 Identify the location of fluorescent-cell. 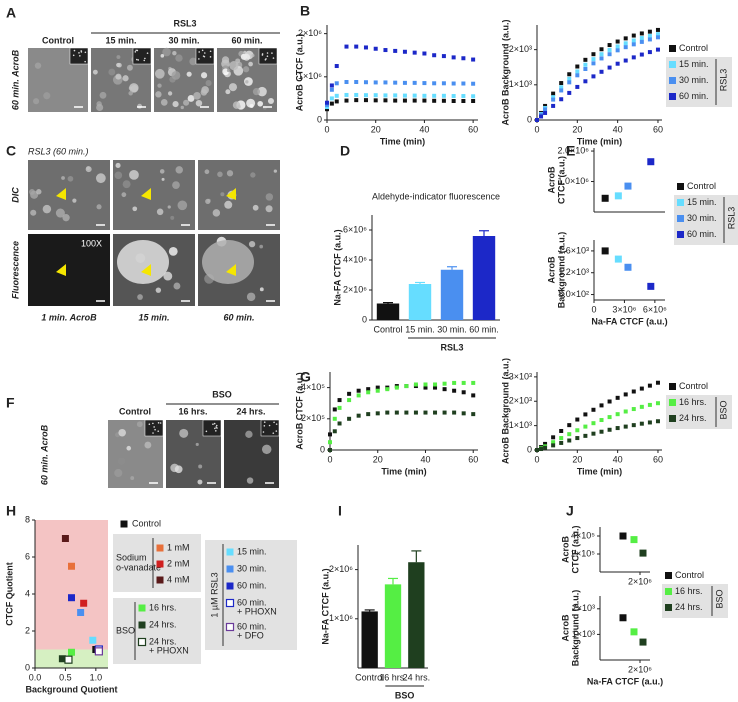
(143, 262).